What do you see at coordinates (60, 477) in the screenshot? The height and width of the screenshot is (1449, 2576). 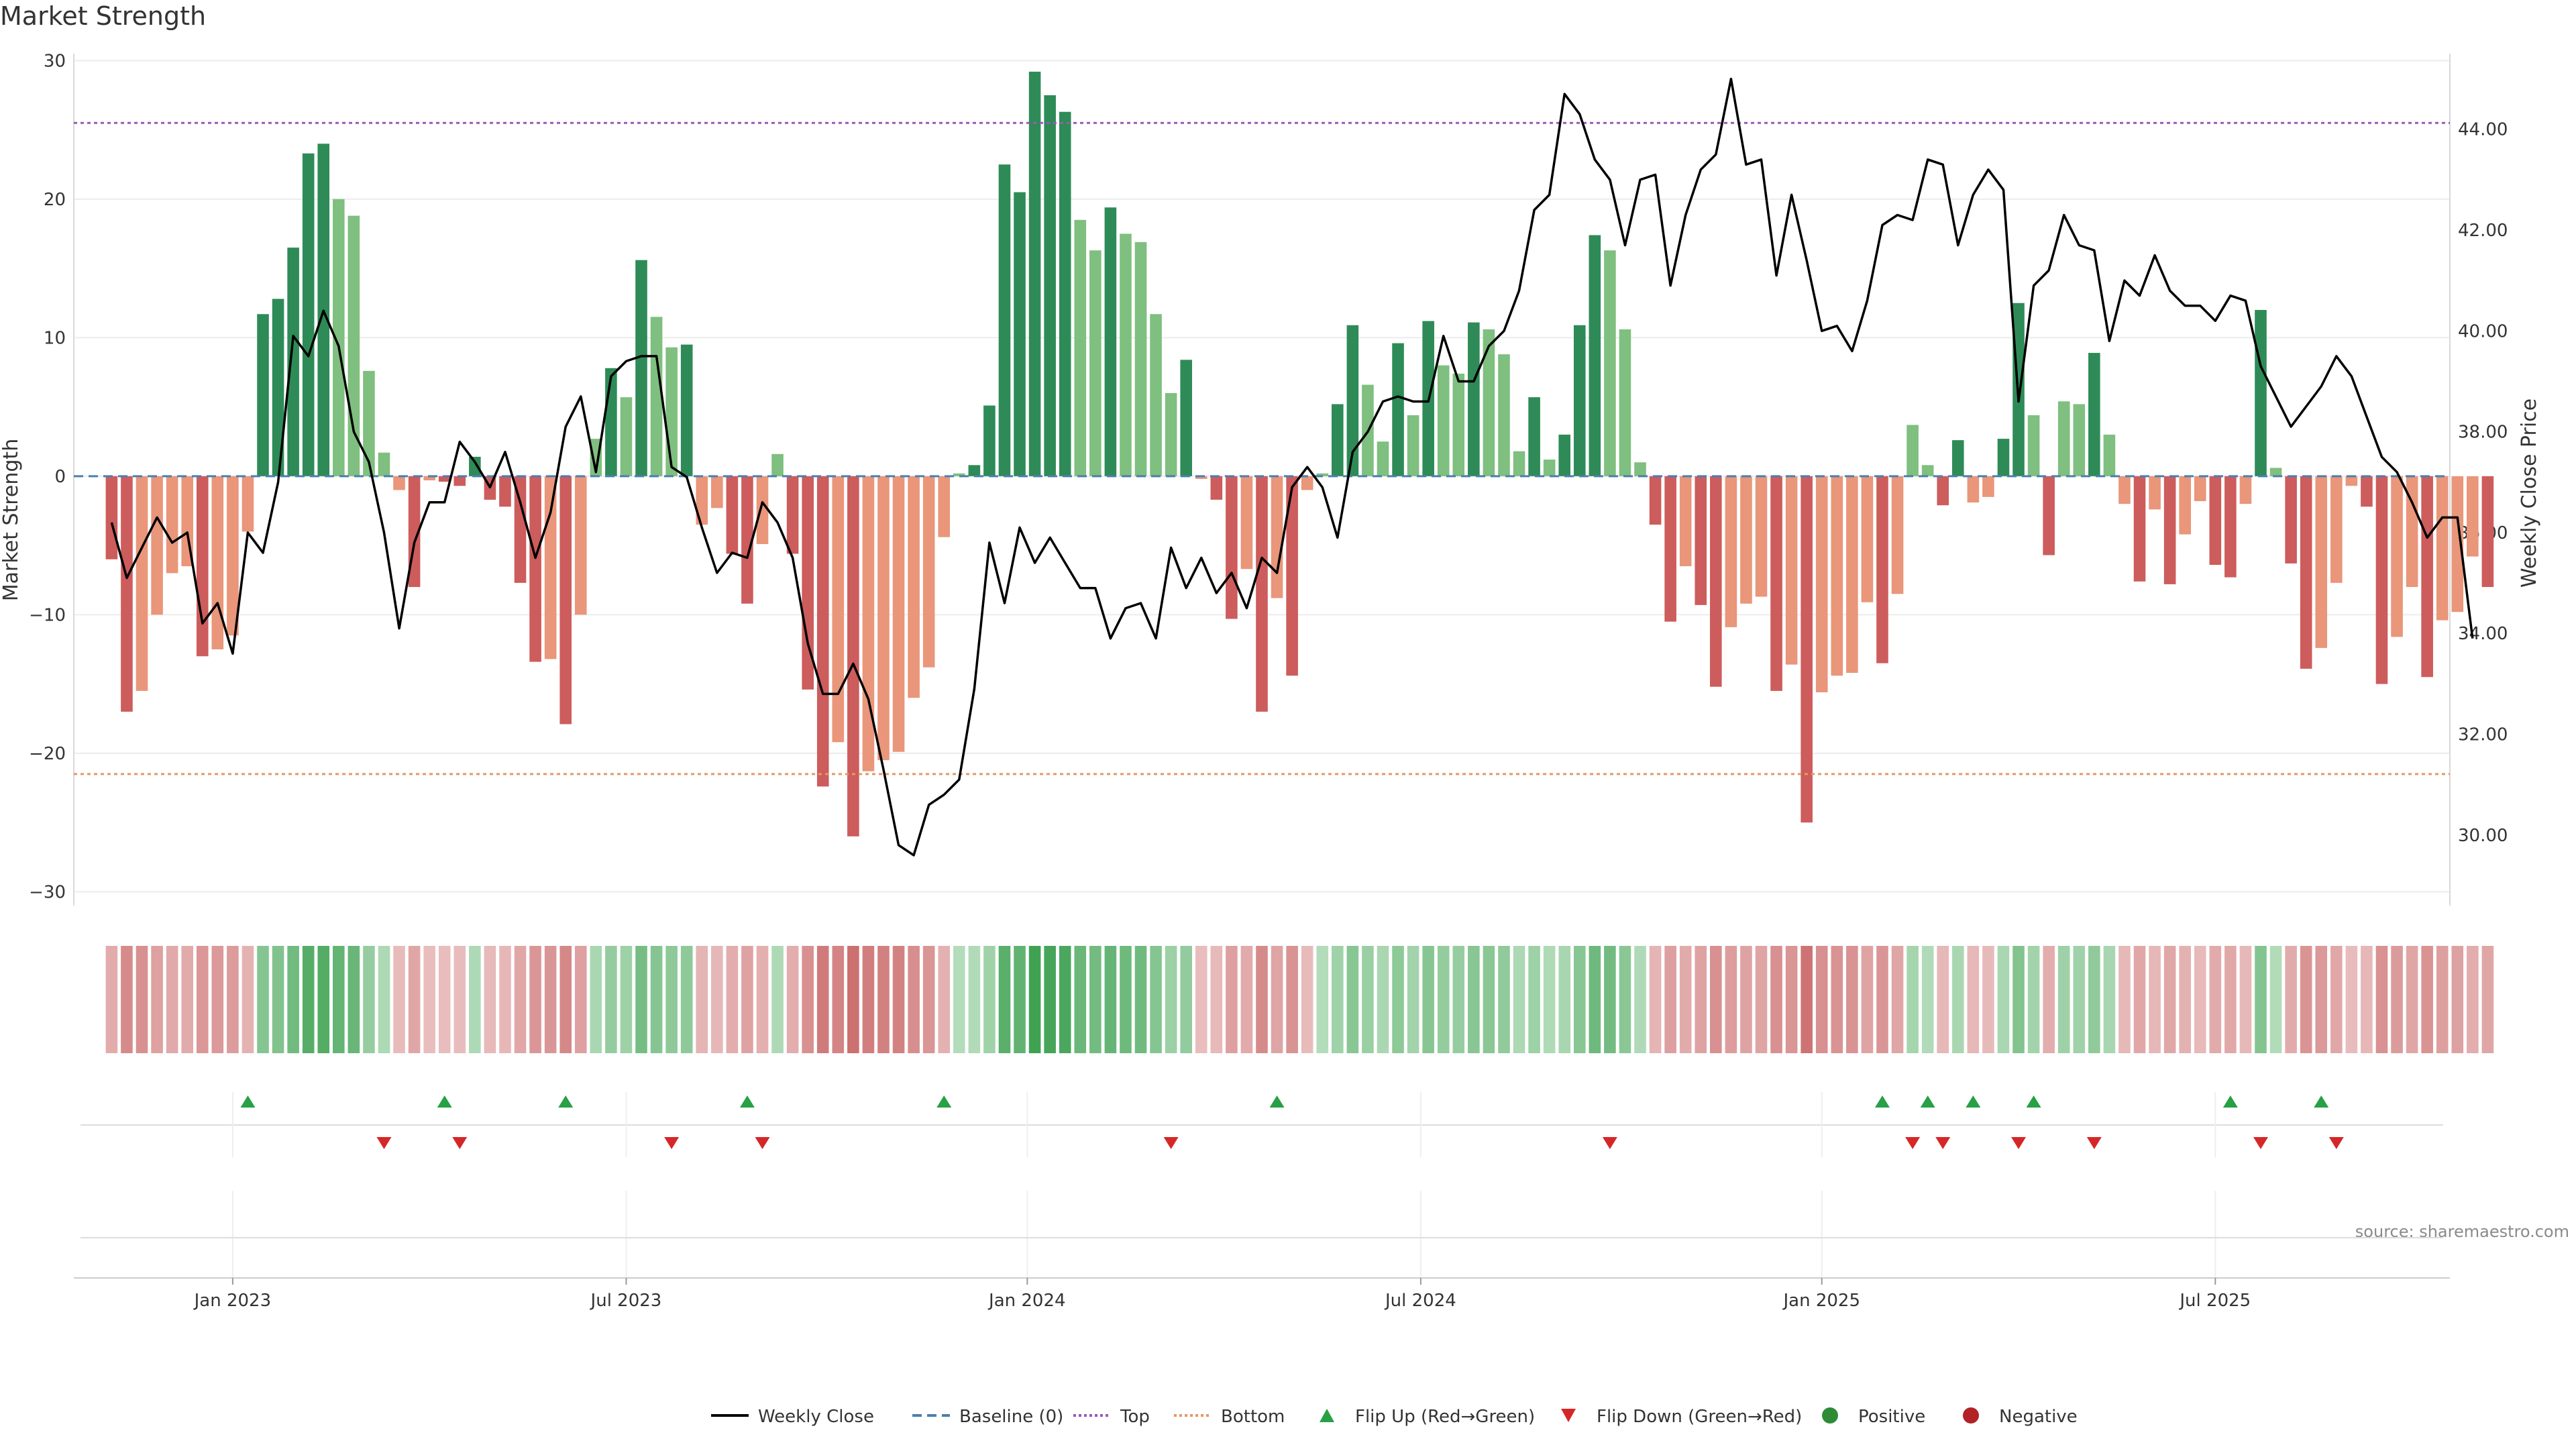 I see `left-tick-label: 0` at bounding box center [60, 477].